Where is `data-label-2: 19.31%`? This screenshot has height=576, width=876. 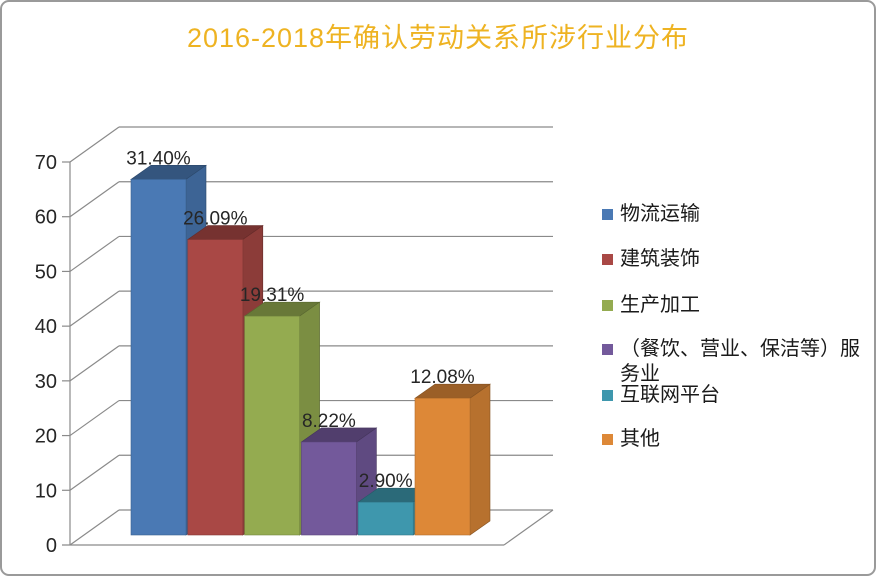
data-label-2: 19.31% is located at coordinates (272, 295).